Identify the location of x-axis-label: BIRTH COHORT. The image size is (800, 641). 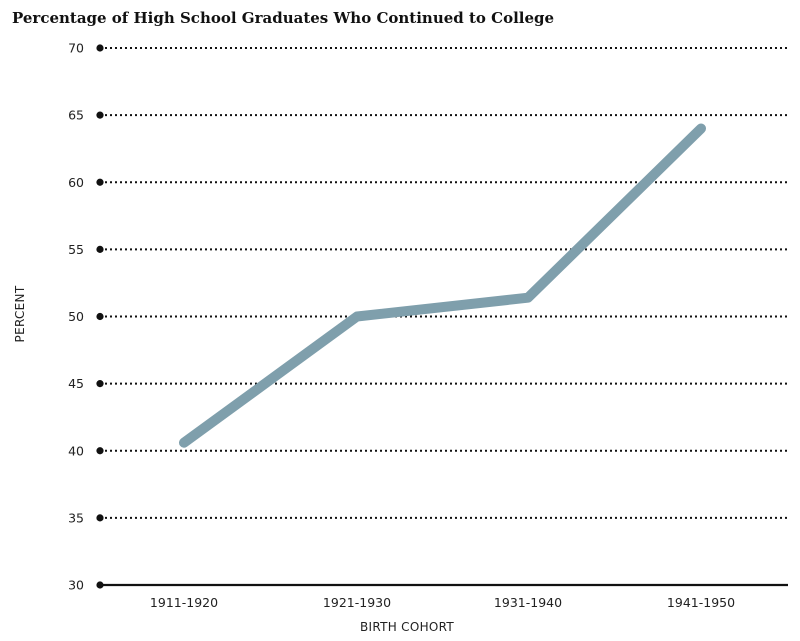
(407, 627).